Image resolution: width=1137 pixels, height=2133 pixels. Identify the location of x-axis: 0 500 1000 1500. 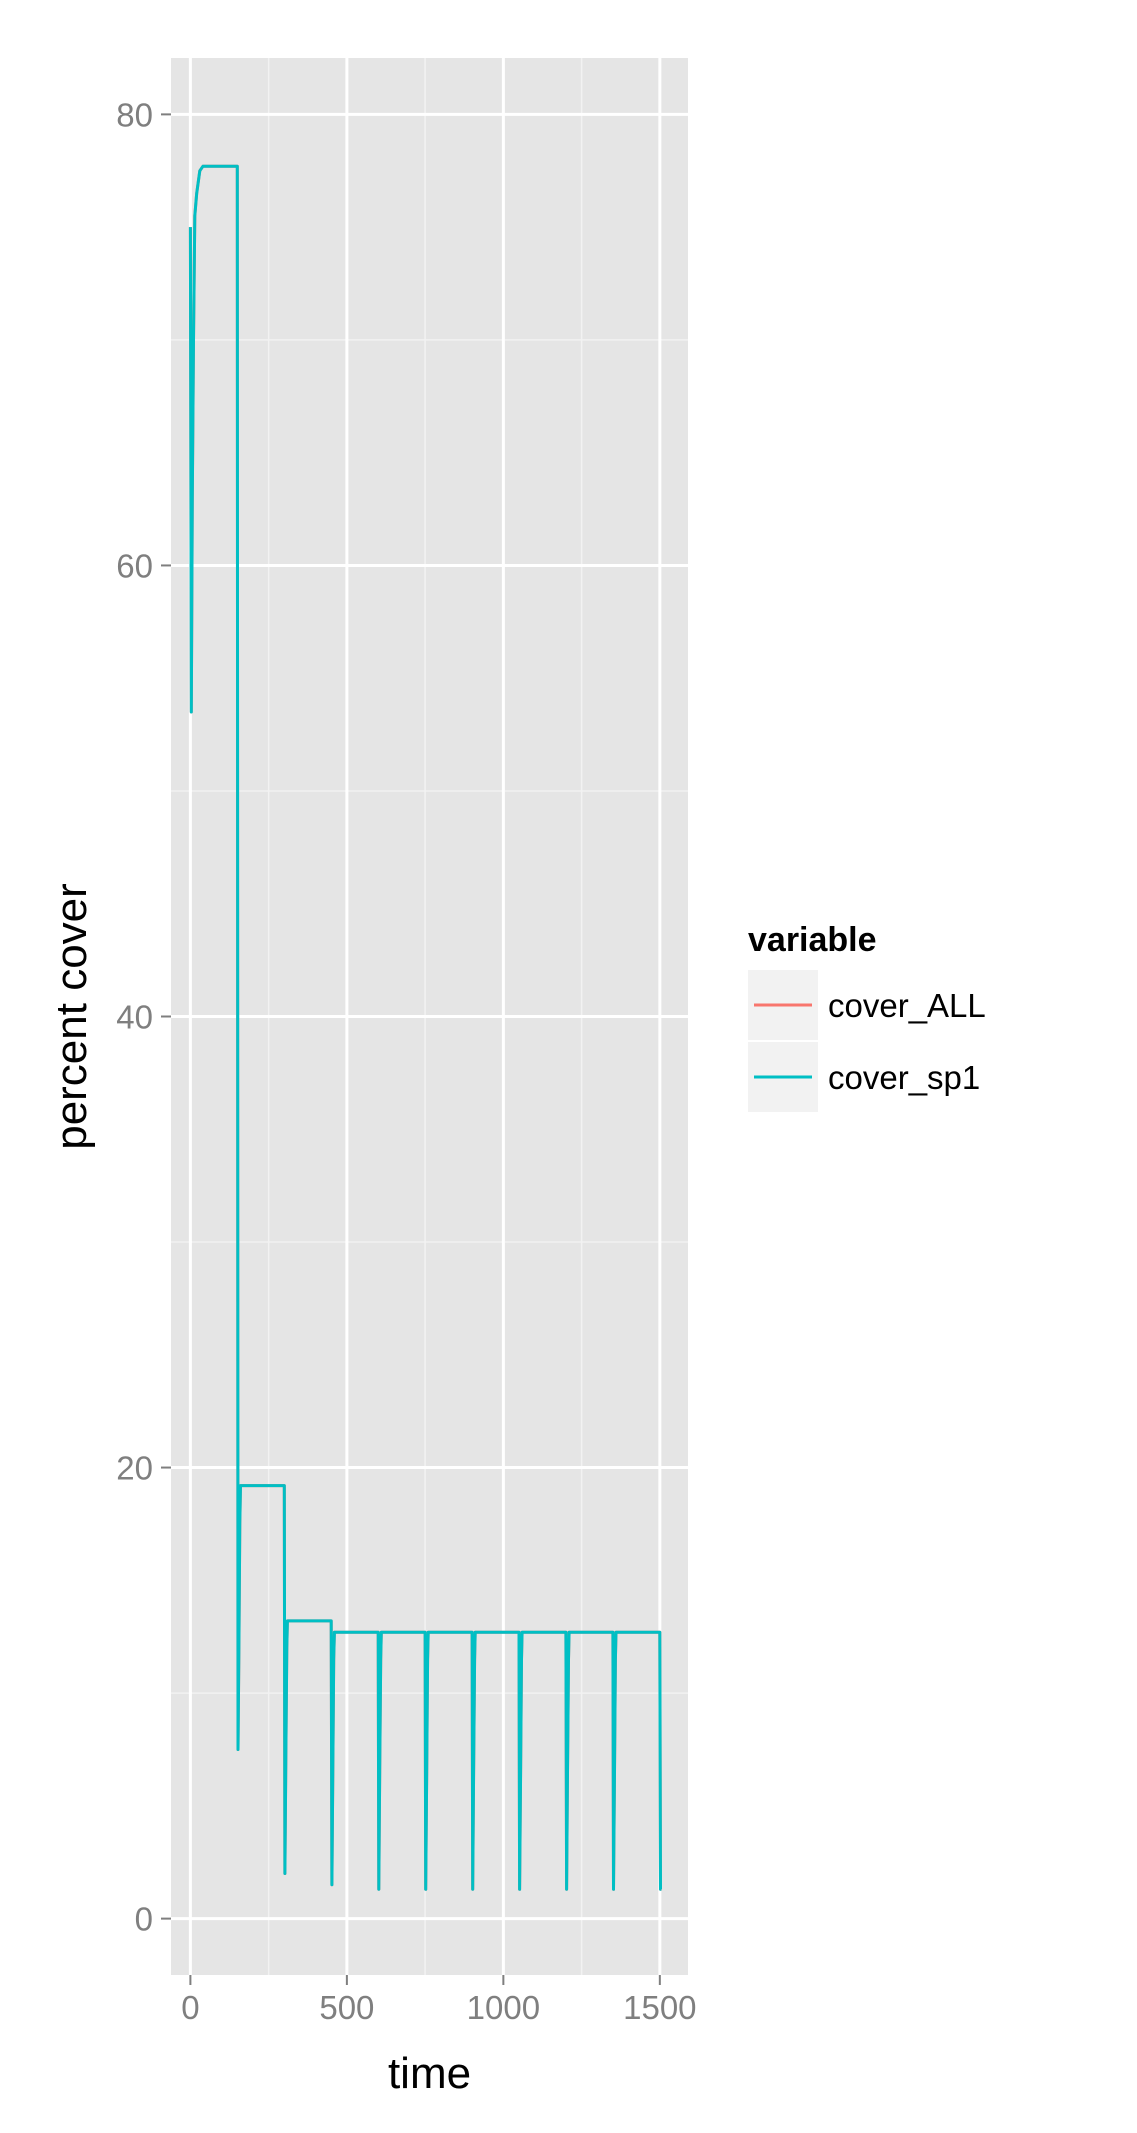
(439, 2000).